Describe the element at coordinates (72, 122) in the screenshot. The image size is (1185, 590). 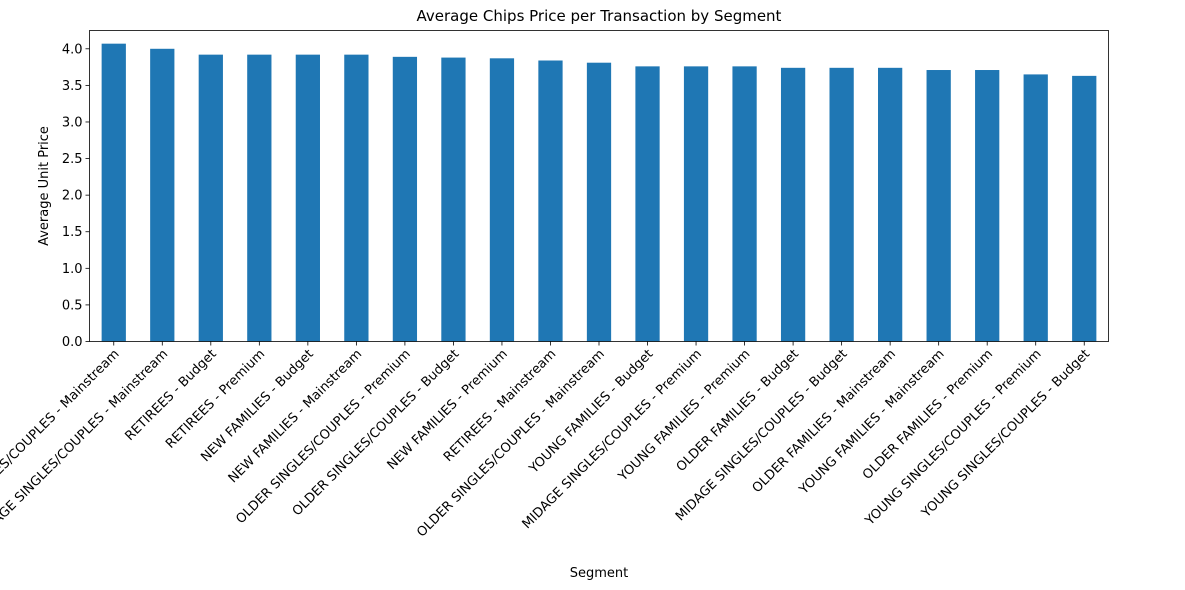
I see `y-tick-label: 3.0` at that location.